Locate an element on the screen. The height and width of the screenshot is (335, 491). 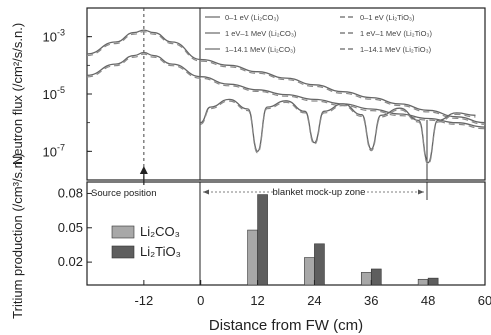
blanket-zone-marker: blanket mock-up zone is located at coordinates (313, 192).